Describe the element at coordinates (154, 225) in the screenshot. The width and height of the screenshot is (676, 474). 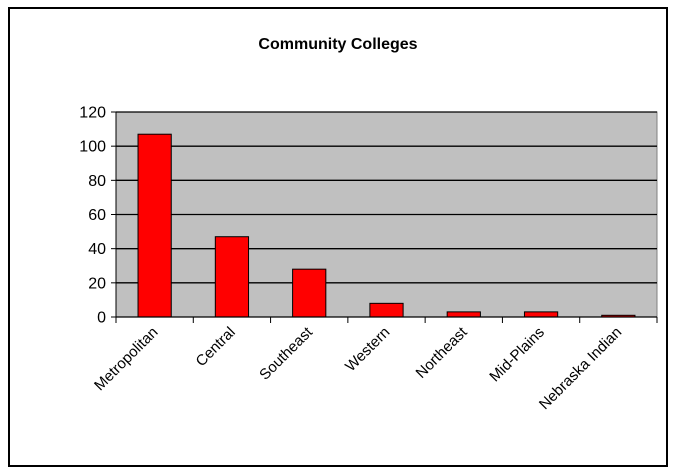
I see `bar-metropolitan` at that location.